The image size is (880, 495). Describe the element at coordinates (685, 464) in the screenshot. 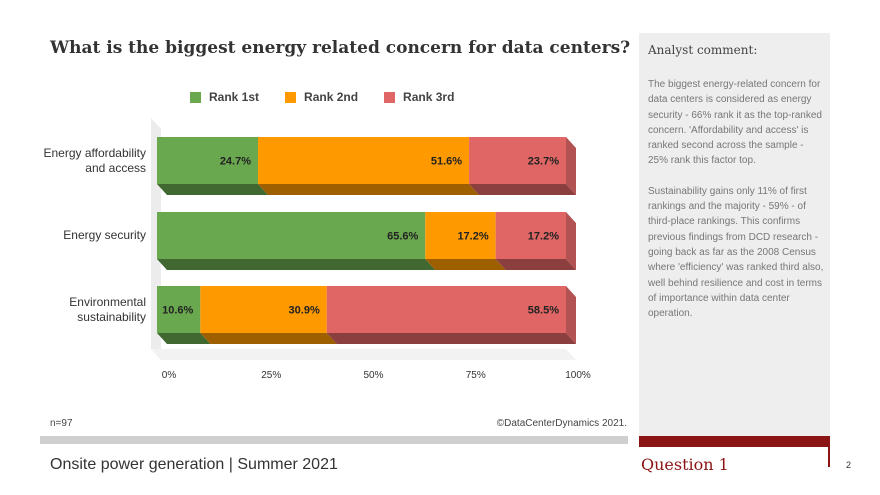

I see `question-label: Question 1` at that location.